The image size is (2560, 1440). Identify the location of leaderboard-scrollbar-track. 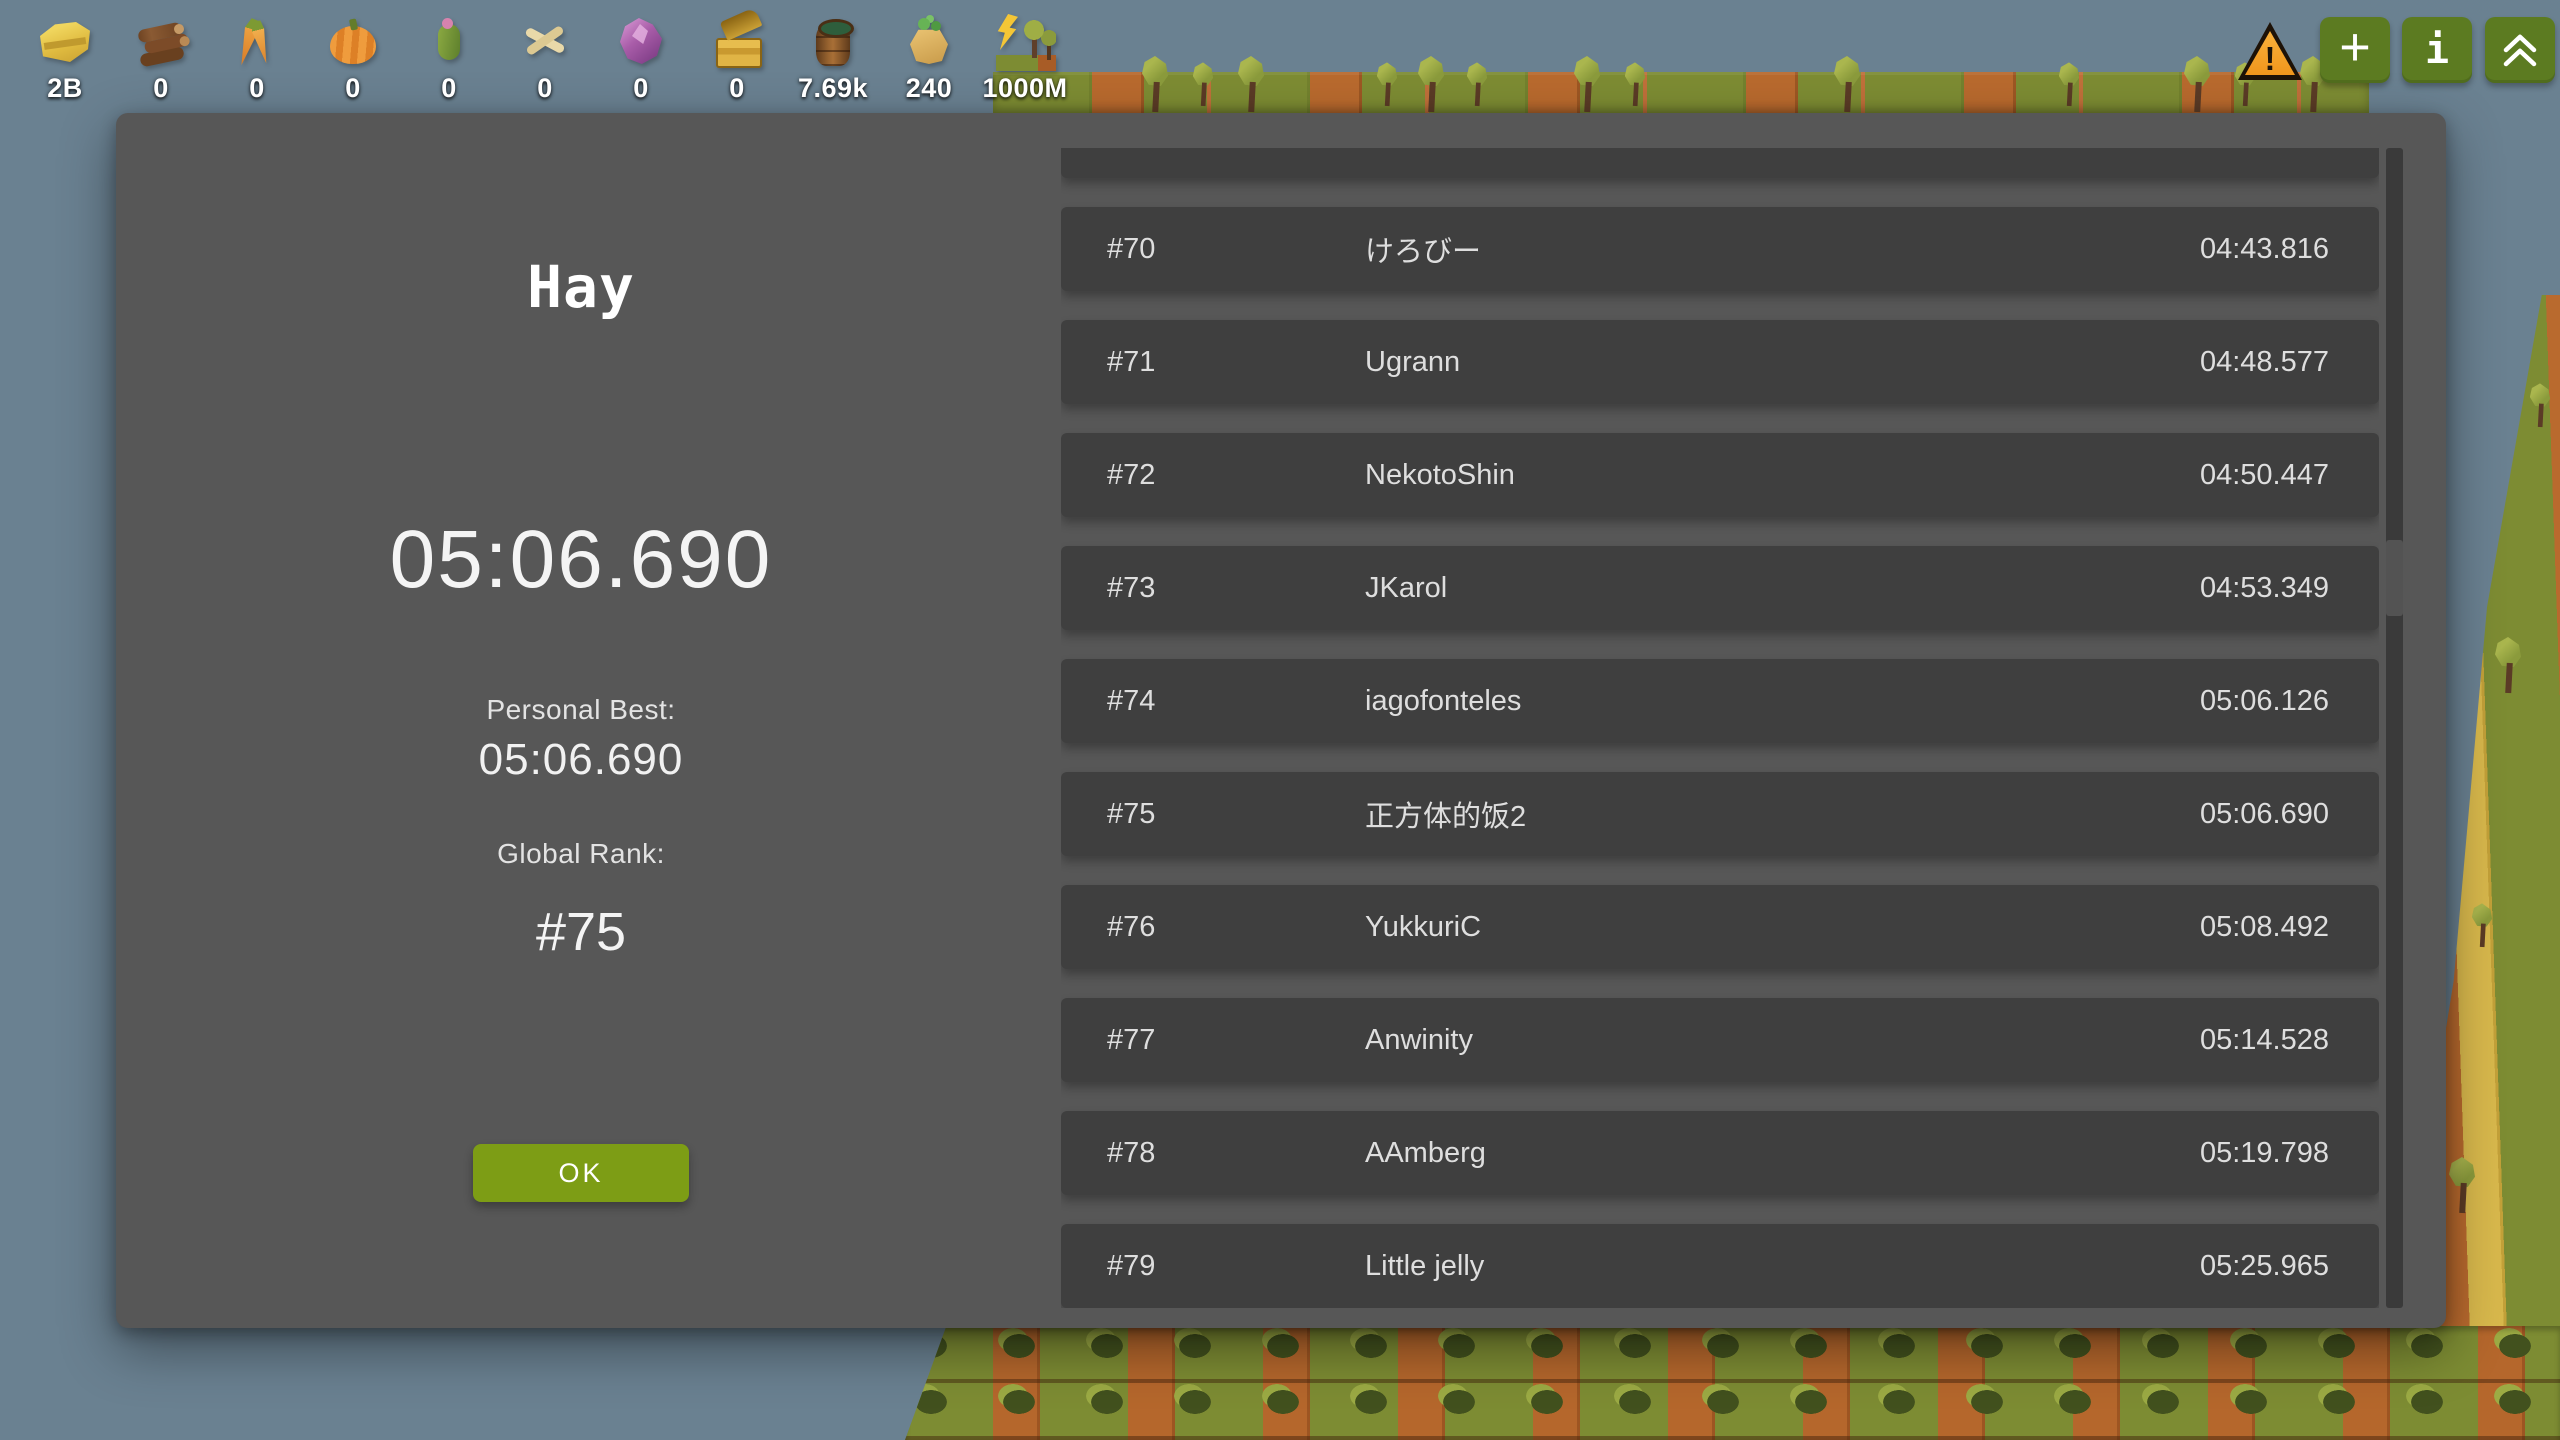
(2394, 728).